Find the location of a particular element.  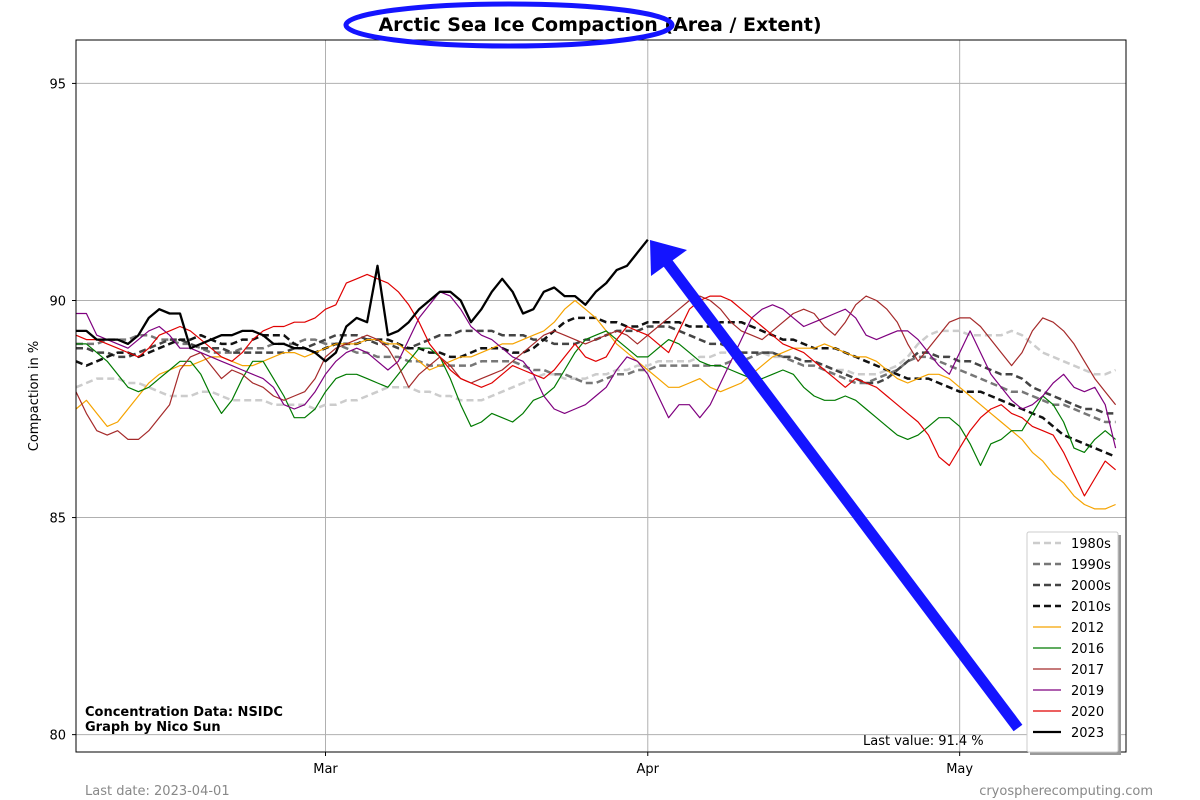

legend-label-2017: 2017 is located at coordinates (1087, 670).